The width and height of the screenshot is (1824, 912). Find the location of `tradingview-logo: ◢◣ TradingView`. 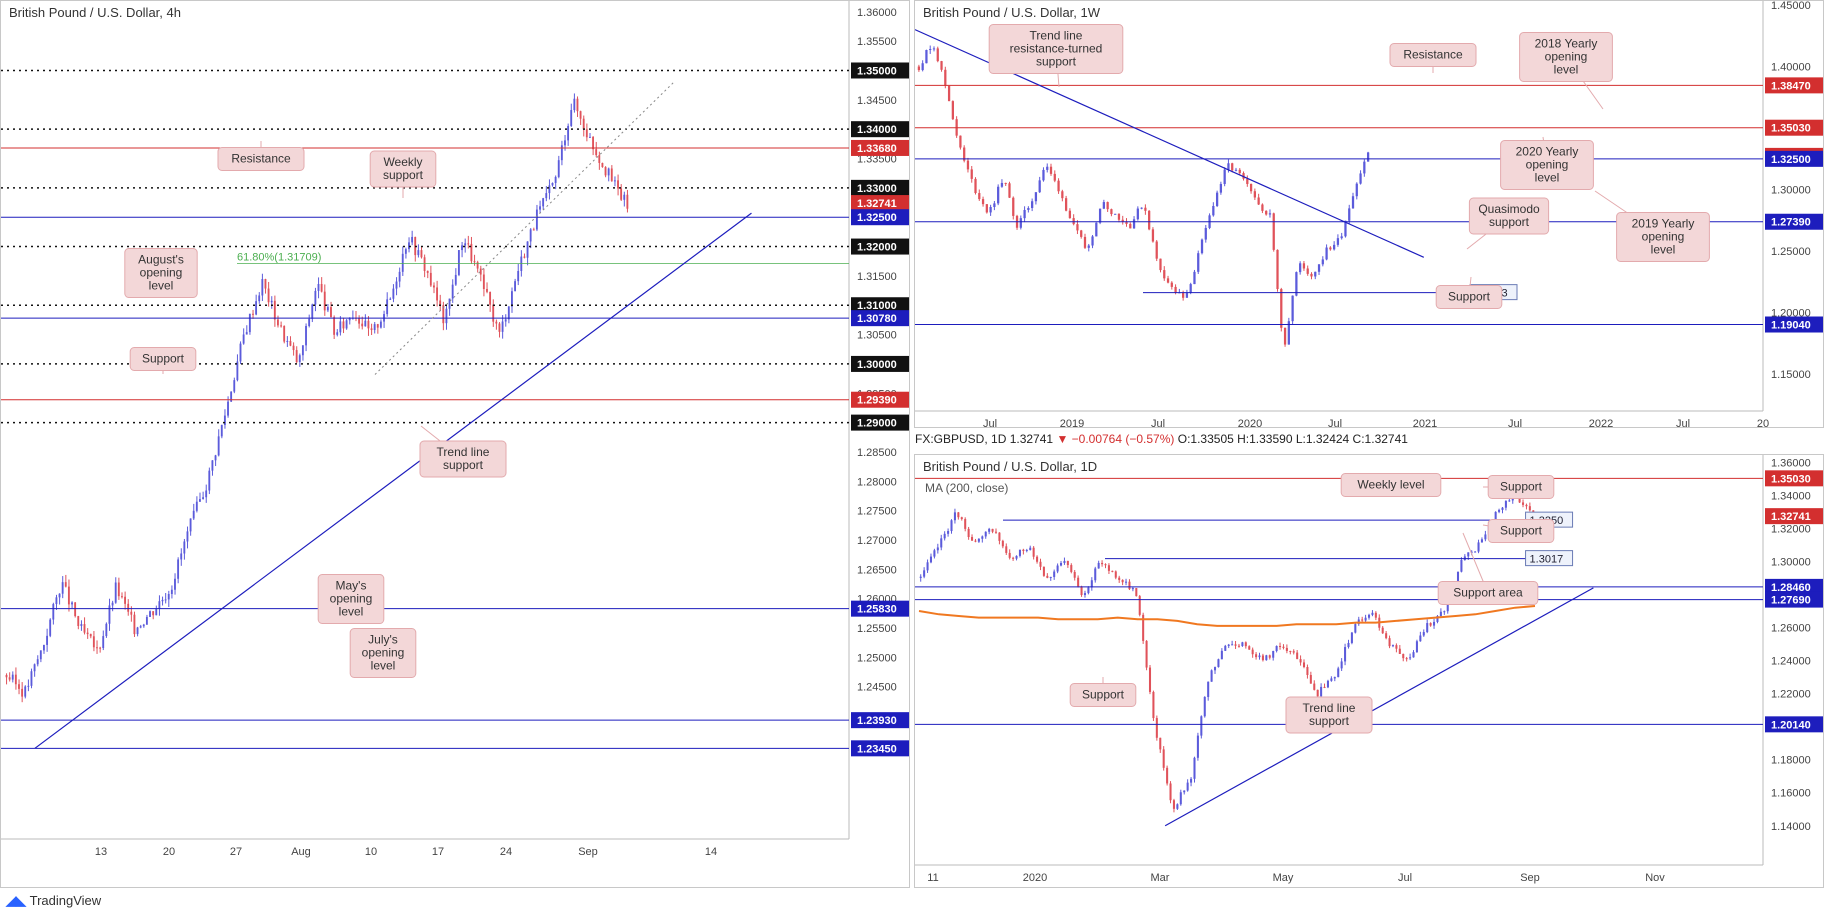

tradingview-logo: ◢◣ TradingView is located at coordinates (53, 901).